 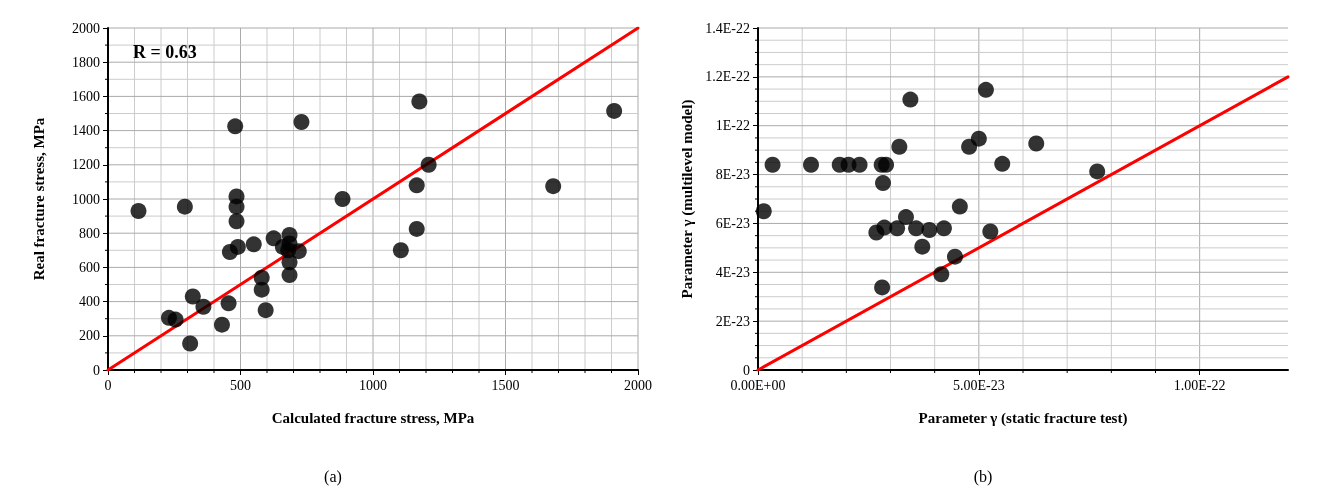 What do you see at coordinates (732, 321) in the screenshot?
I see `y-tick-label: 2E-23` at bounding box center [732, 321].